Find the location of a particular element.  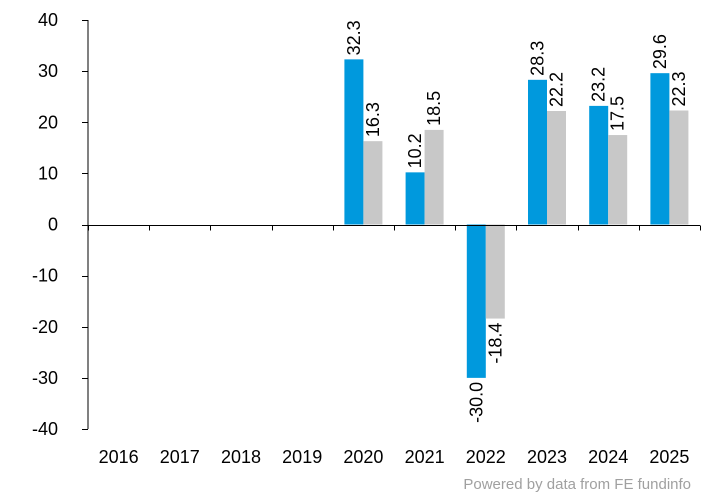

x-tick-label: 2025 is located at coordinates (669, 457).